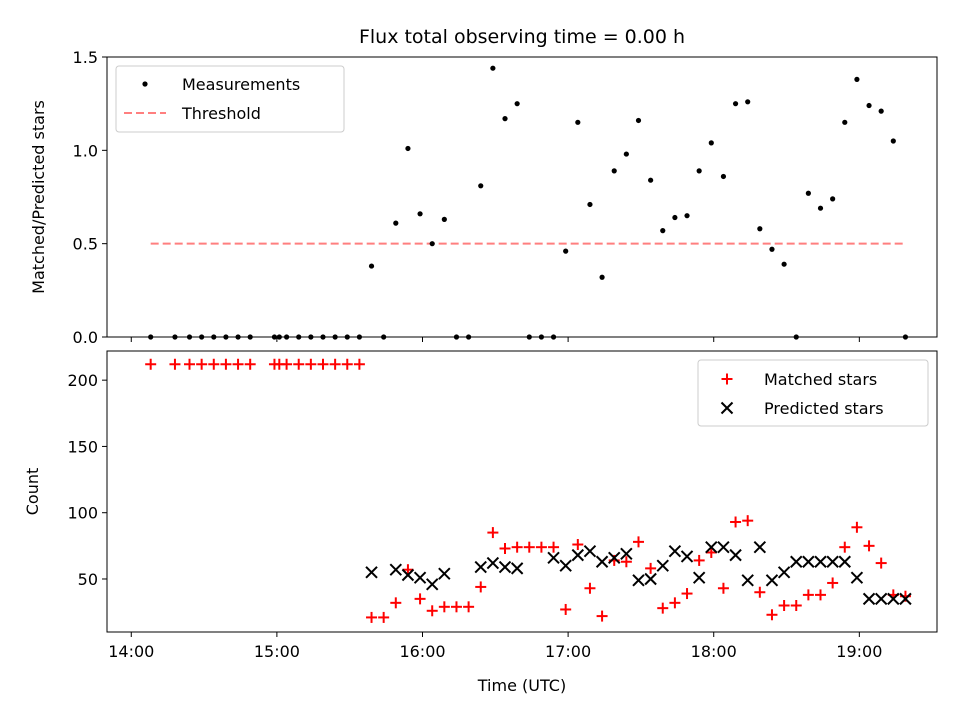 The width and height of the screenshot is (960, 720). Describe the element at coordinates (859, 651) in the screenshot. I see `x-tick-label: 19:00` at that location.